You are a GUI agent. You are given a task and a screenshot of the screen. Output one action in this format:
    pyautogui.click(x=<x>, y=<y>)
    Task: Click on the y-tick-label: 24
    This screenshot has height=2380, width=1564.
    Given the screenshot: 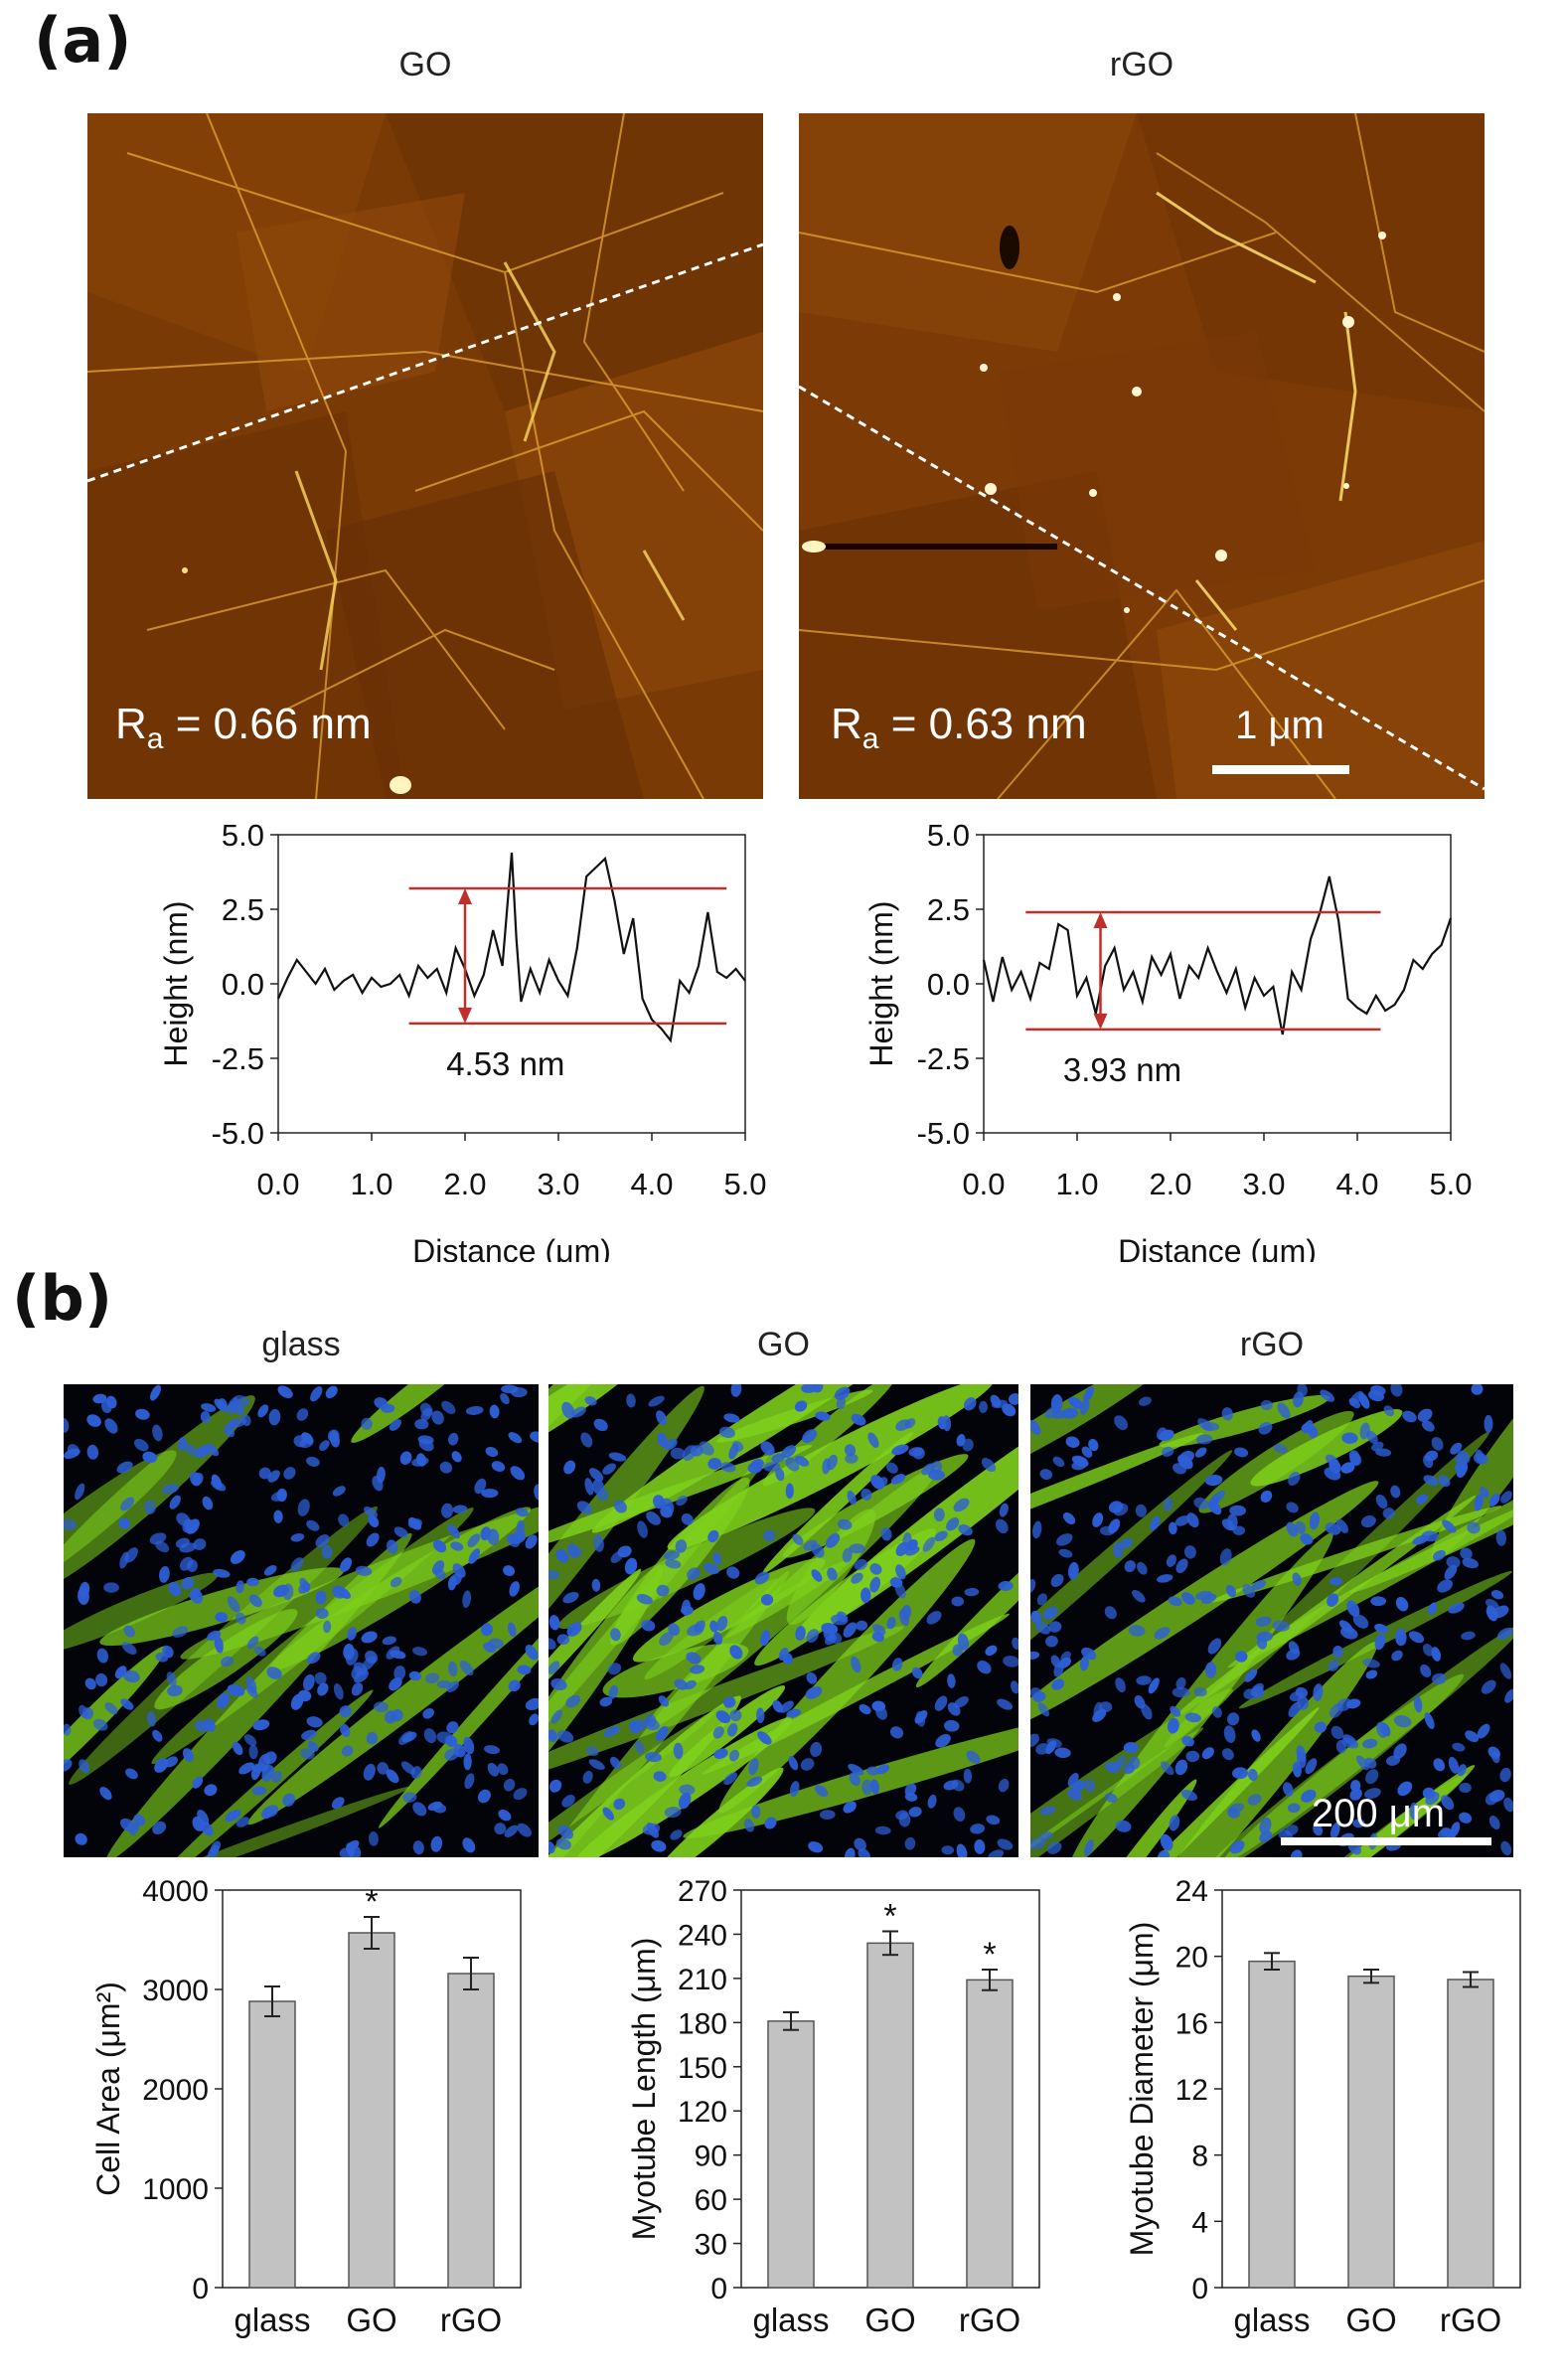 What is the action you would take?
    pyautogui.click(x=1192, y=1892)
    